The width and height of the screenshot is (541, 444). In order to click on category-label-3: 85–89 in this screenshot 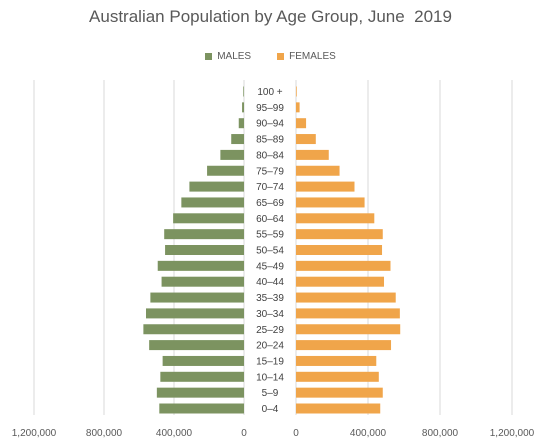, I will do `click(270, 140)`.